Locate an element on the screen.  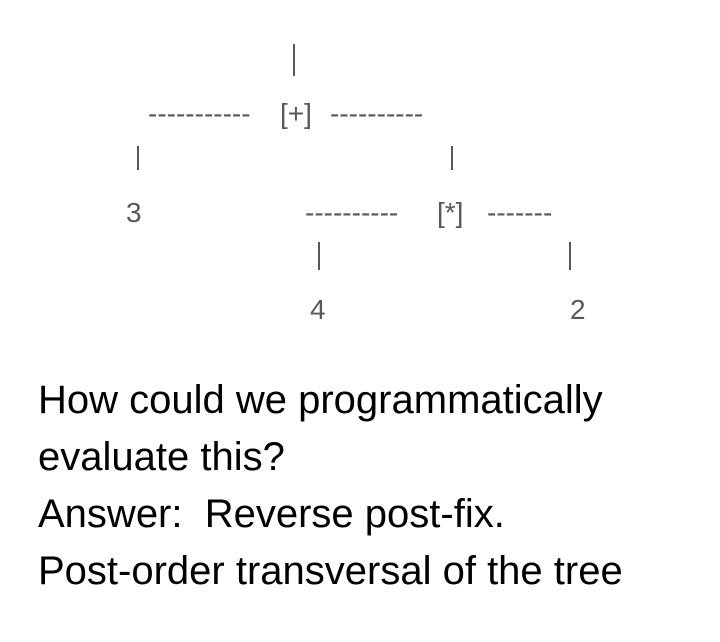
root-dashes-left: ----------- is located at coordinates (199, 113).